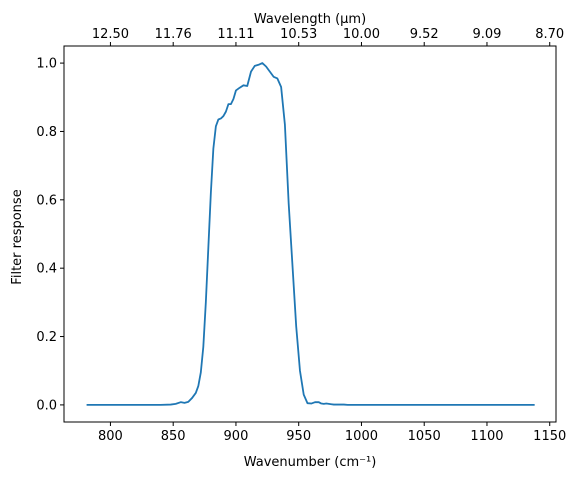  What do you see at coordinates (549, 436) in the screenshot?
I see `x-tick-label: 1150` at bounding box center [549, 436].